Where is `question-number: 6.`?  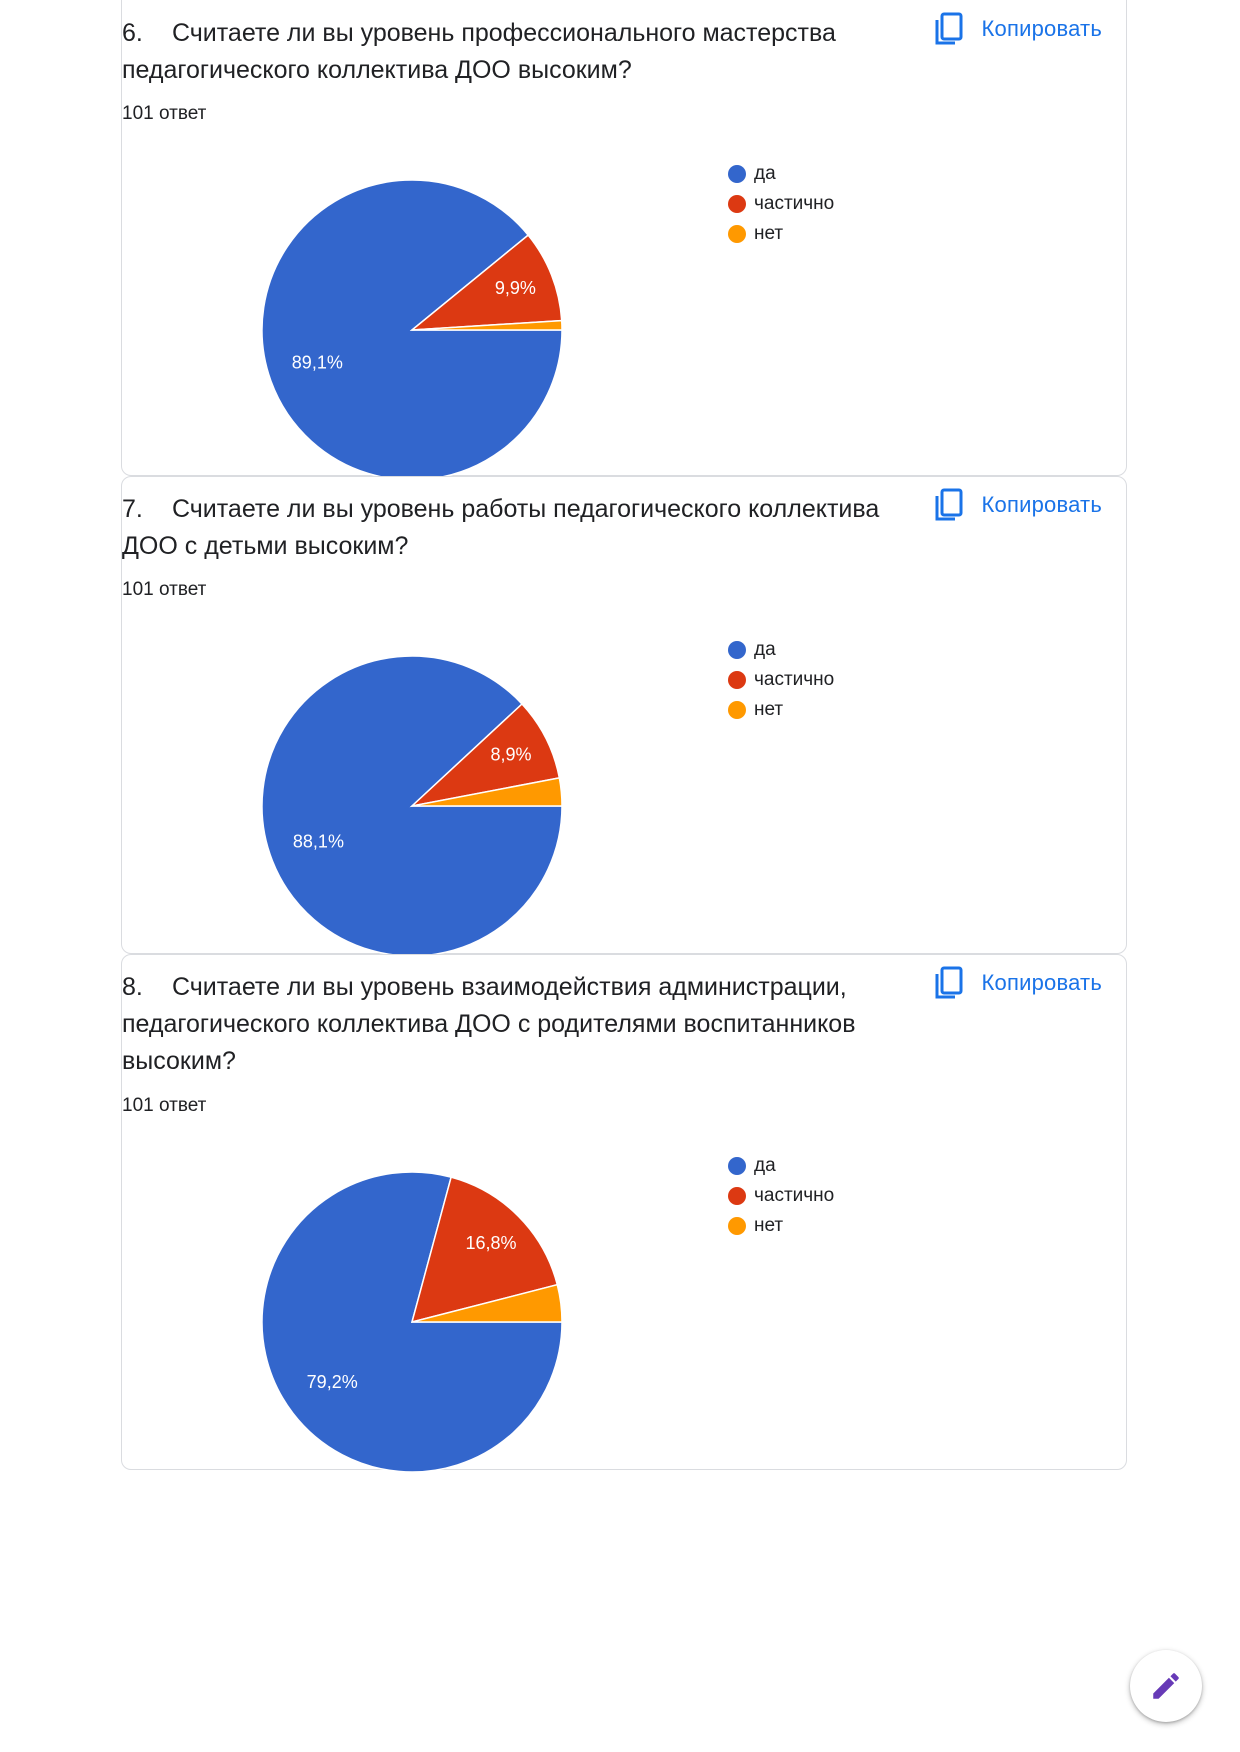
question-number: 6. is located at coordinates (132, 33).